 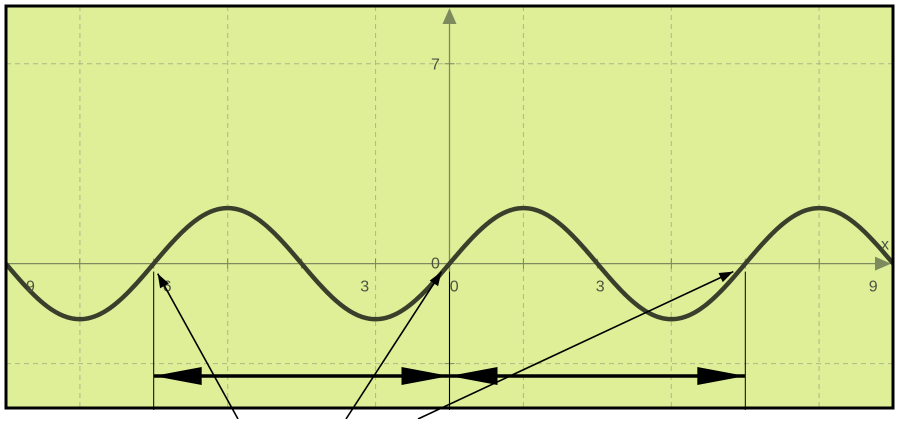 I want to click on y-tick-label: 7, so click(x=435, y=65).